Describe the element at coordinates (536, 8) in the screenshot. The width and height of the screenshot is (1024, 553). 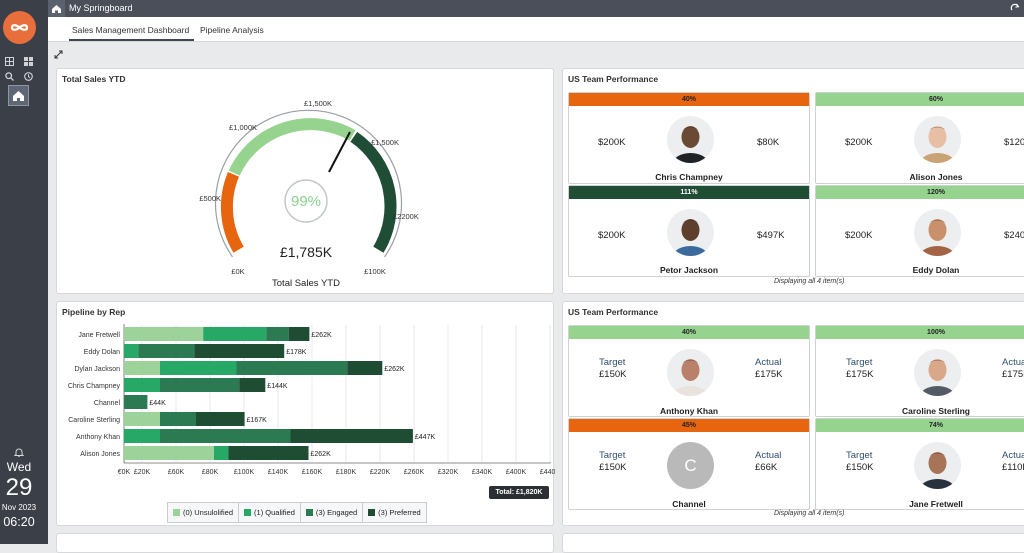
I see `top-bar: My Springboard` at that location.